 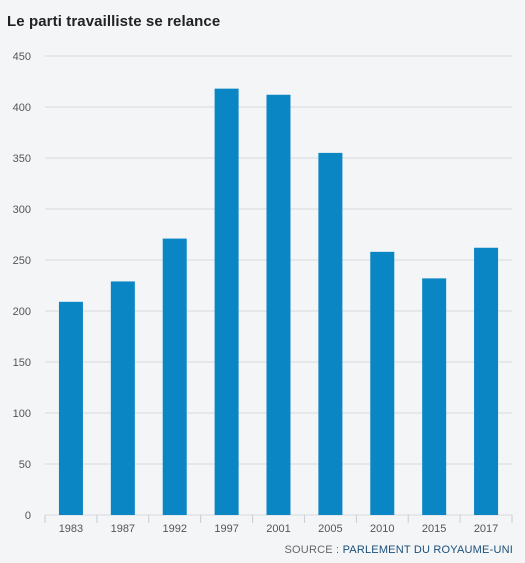 I want to click on y-tick-label: 400, so click(x=22, y=108).